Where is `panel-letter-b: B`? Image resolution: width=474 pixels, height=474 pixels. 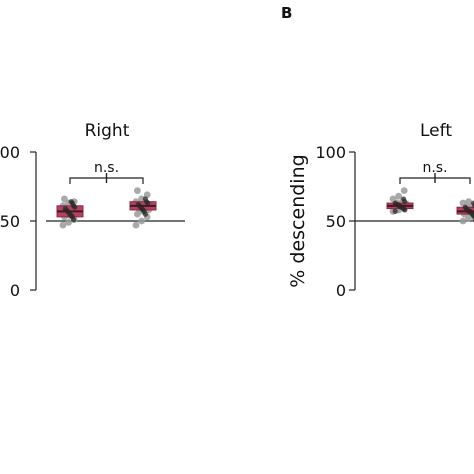
panel-letter-b: B is located at coordinates (286, 13).